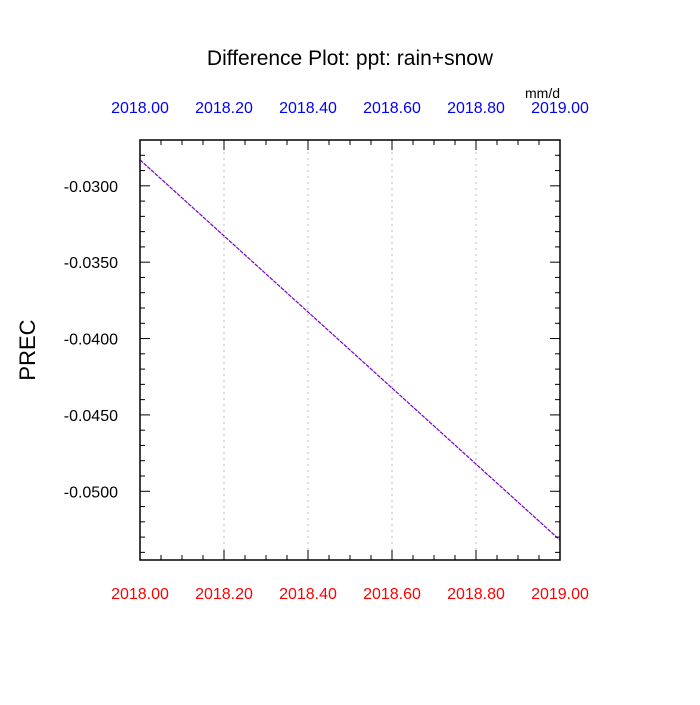 The height and width of the screenshot is (705, 700). What do you see at coordinates (308, 594) in the screenshot?
I see `x-tick-label-bottom: 2018.40` at bounding box center [308, 594].